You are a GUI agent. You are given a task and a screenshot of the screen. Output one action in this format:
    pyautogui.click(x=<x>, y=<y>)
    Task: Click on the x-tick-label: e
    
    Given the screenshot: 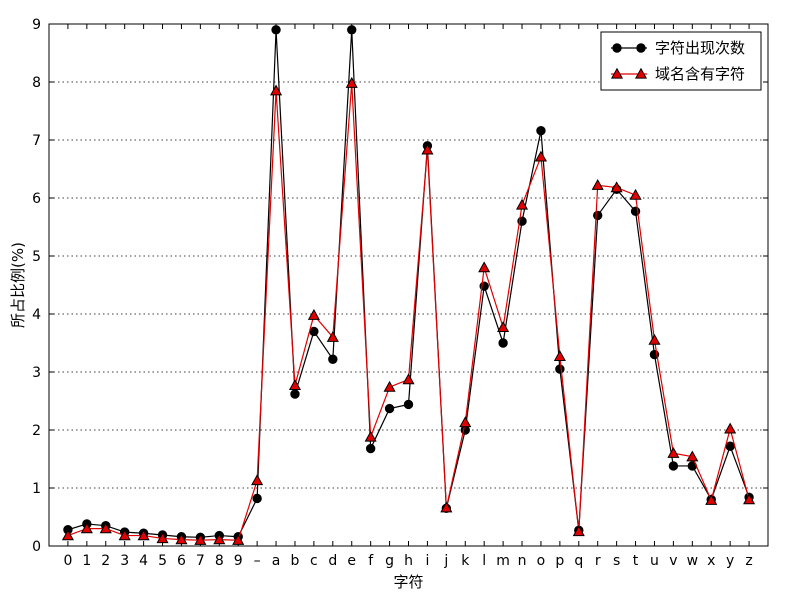 What is the action you would take?
    pyautogui.click(x=351, y=561)
    